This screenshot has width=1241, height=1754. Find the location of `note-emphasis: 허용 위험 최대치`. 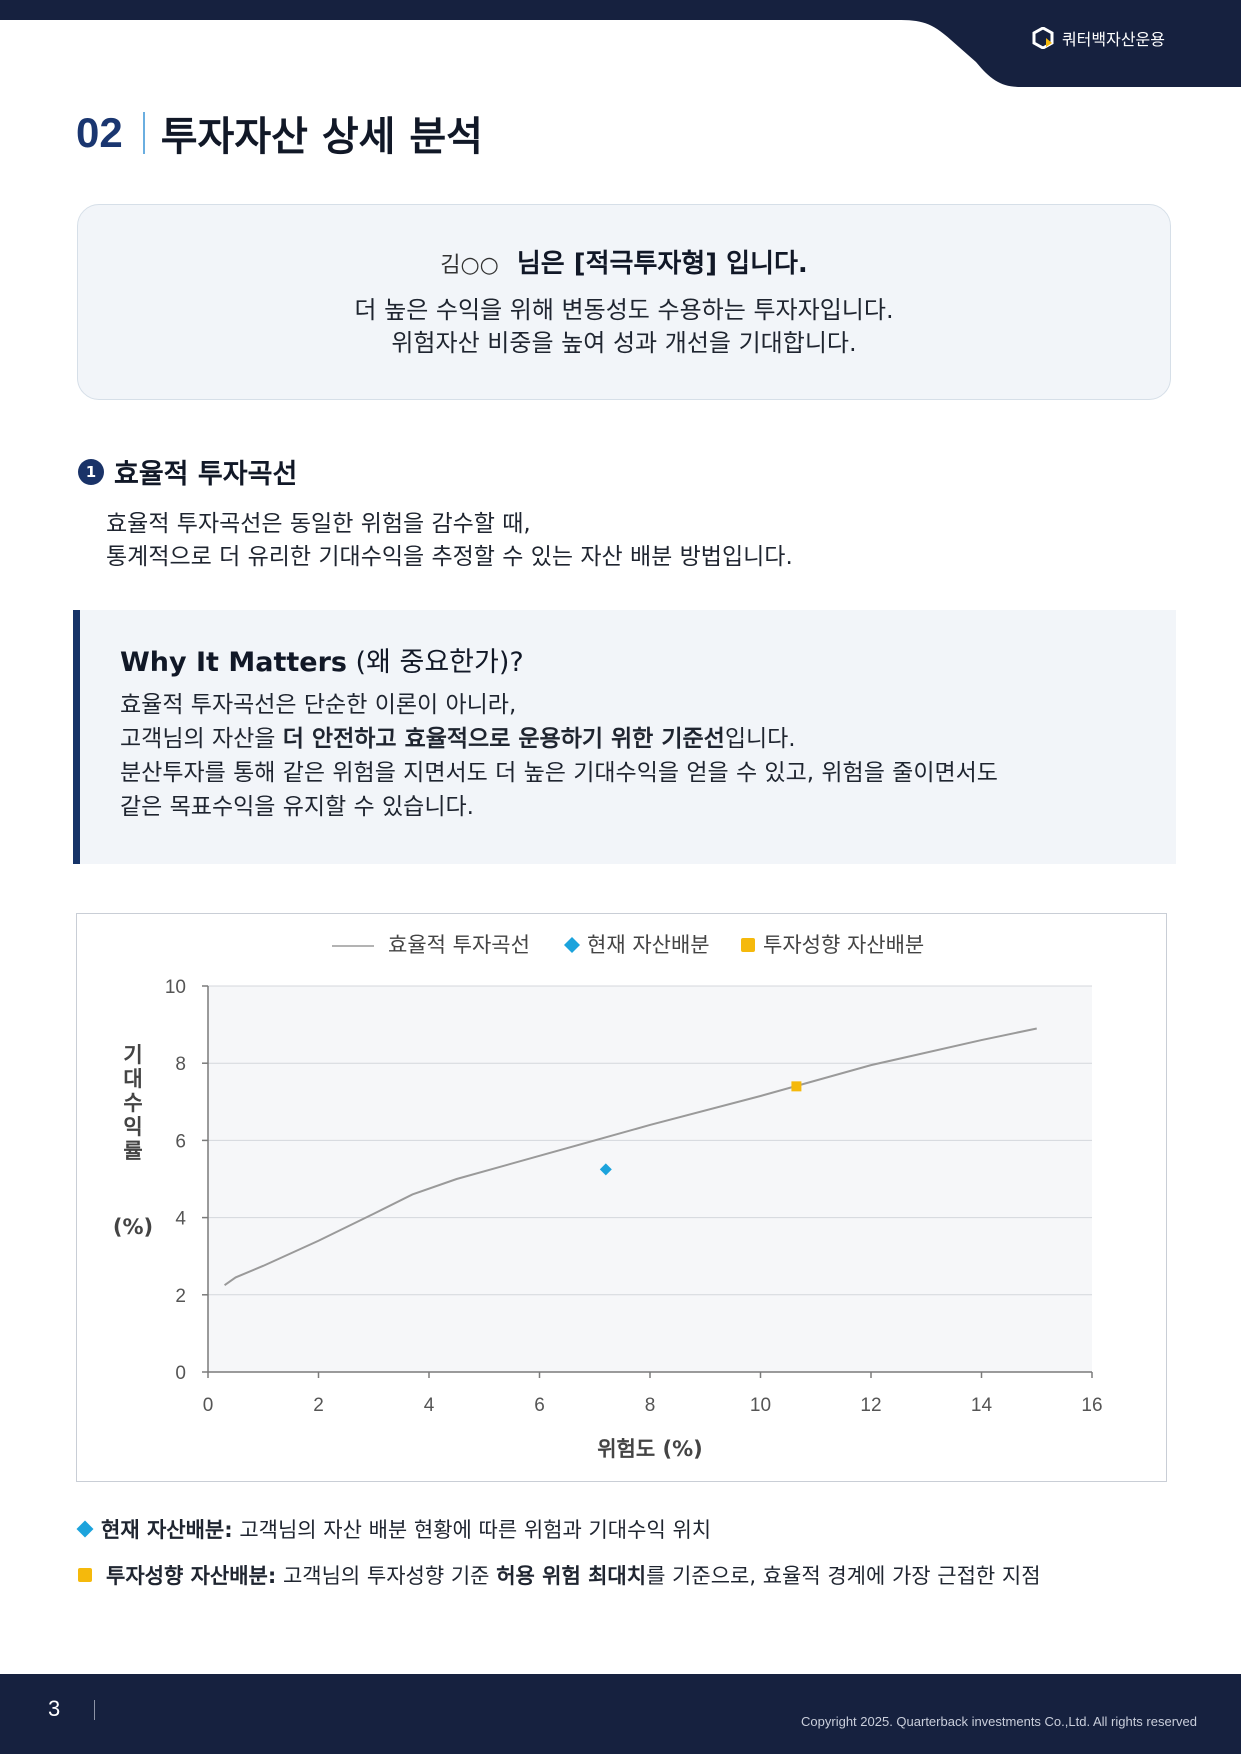

note-emphasis: 허용 위험 최대치 is located at coordinates (571, 1576).